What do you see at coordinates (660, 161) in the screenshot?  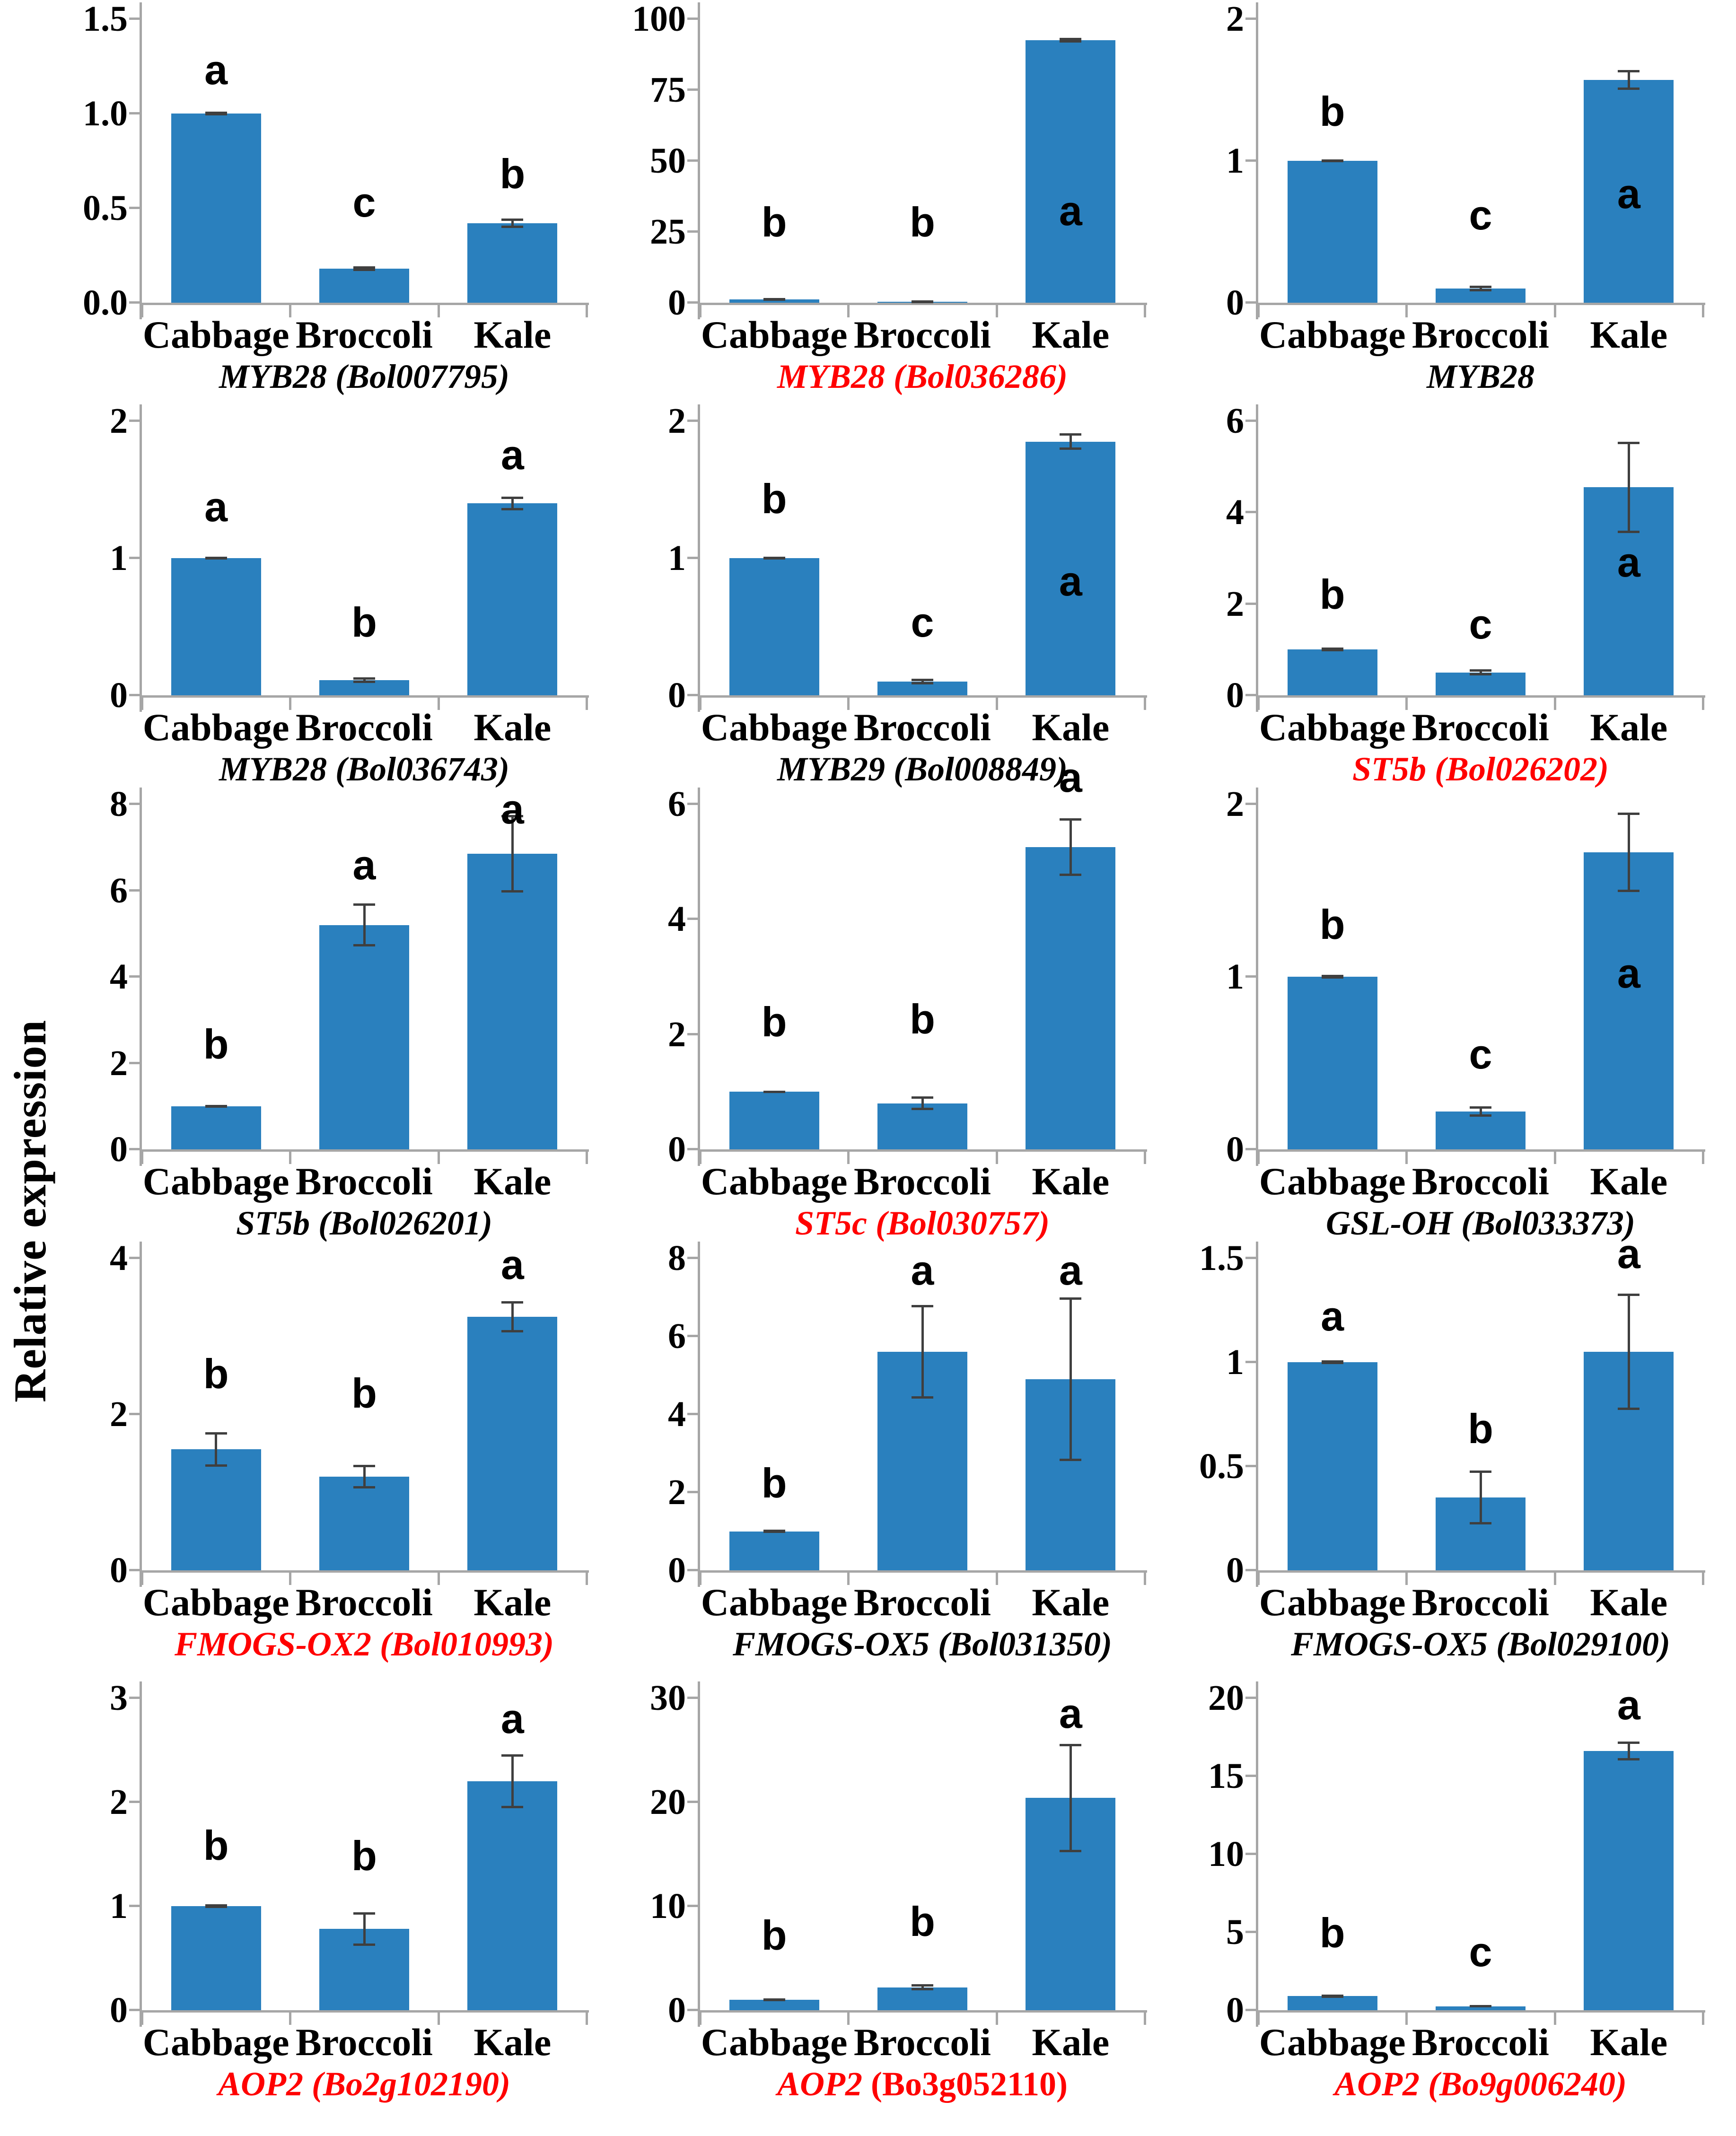 I see `y-axis: 0 25 50 75 100` at bounding box center [660, 161].